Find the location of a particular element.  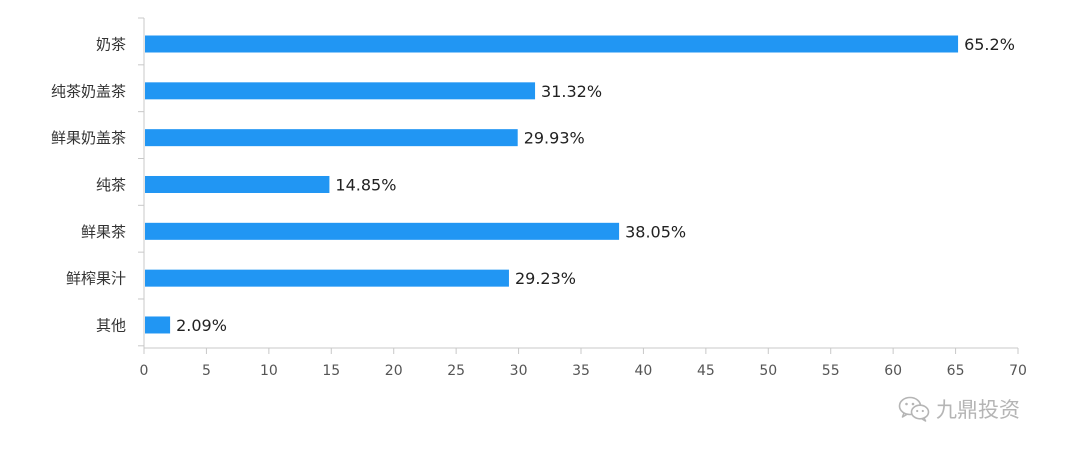

x-tick-label: 55 is located at coordinates (831, 371).